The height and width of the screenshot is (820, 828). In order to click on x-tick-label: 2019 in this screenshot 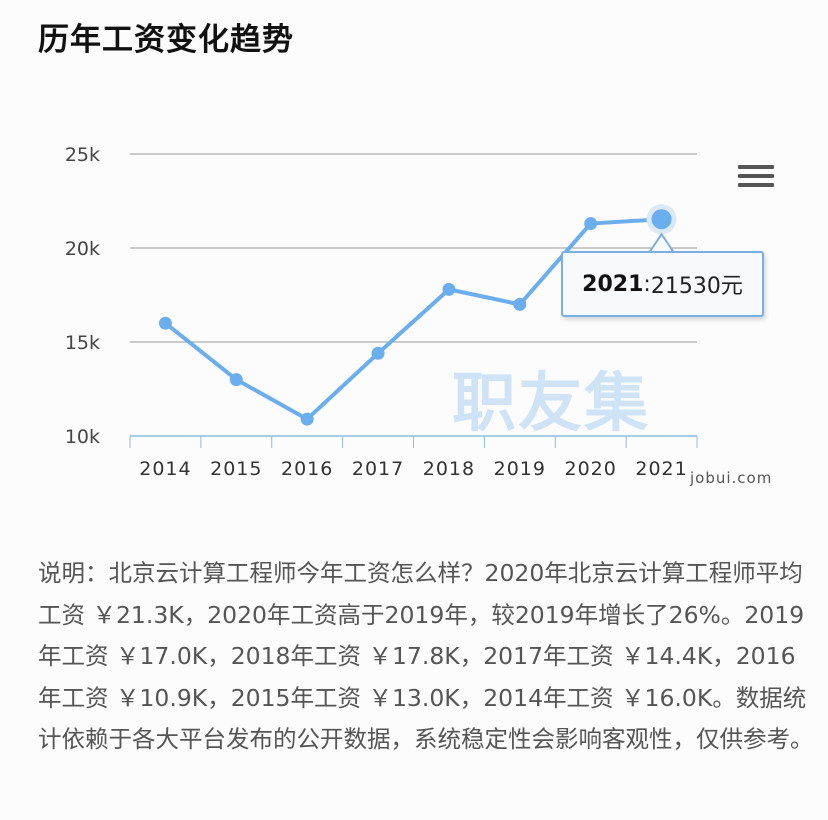, I will do `click(520, 469)`.